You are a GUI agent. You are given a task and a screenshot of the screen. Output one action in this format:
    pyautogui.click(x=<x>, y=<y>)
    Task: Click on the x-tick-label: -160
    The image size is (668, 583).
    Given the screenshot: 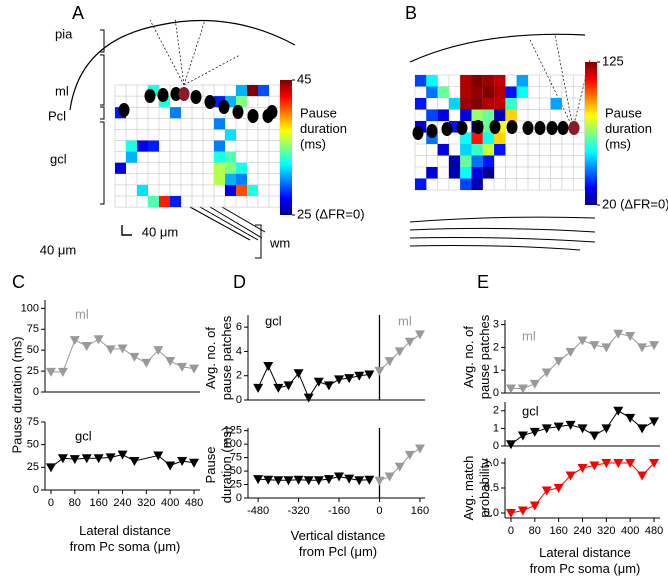 What is the action you would take?
    pyautogui.click(x=339, y=511)
    